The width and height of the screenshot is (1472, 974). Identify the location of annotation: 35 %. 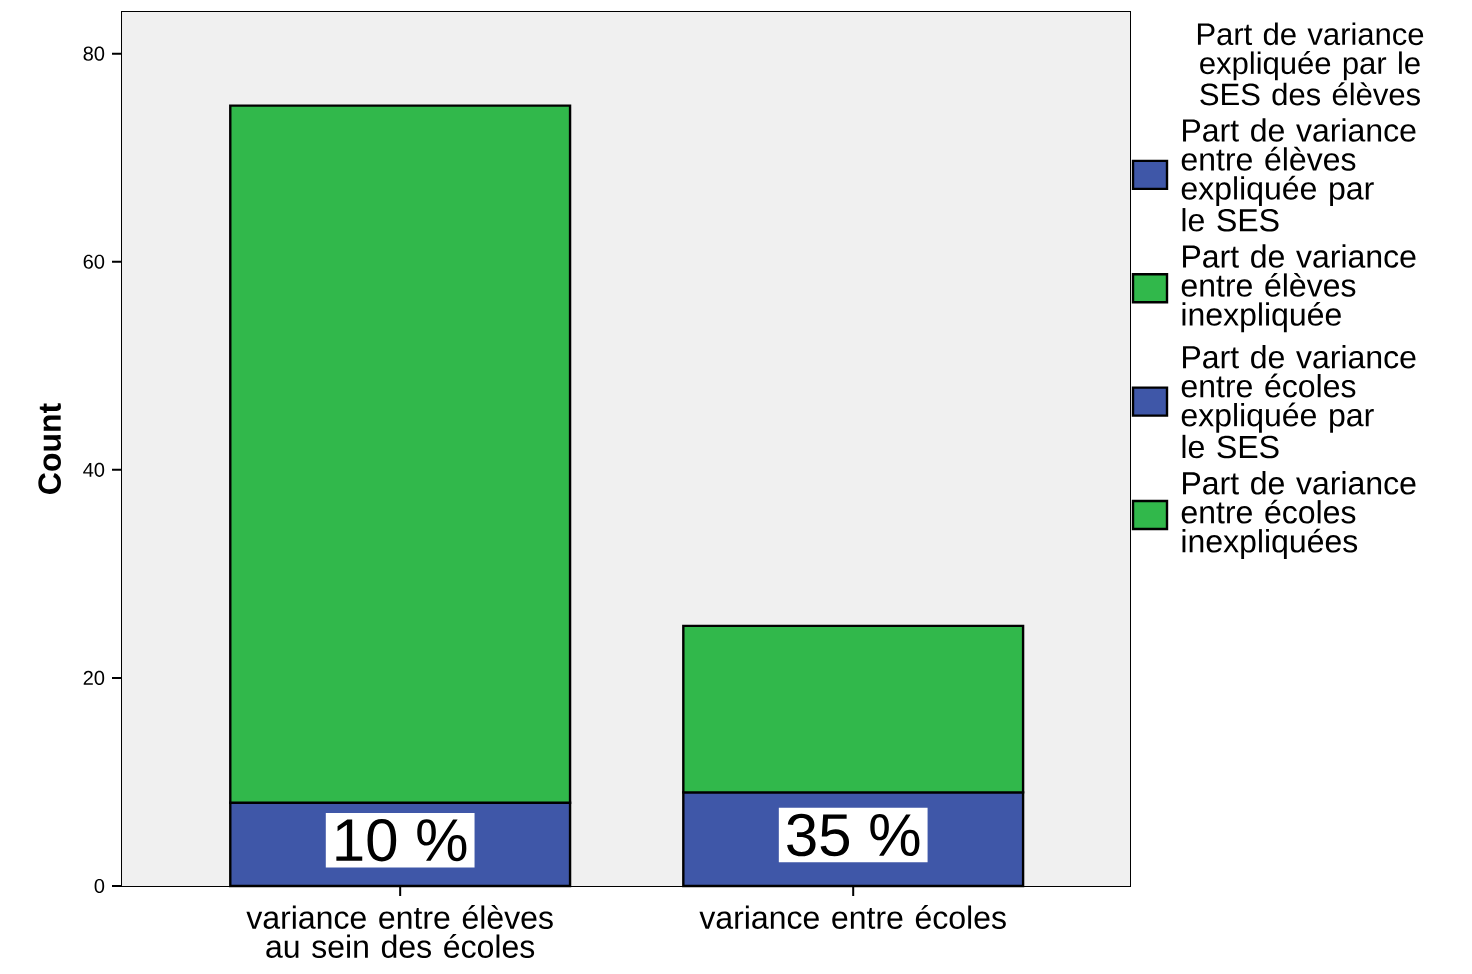
(853, 835).